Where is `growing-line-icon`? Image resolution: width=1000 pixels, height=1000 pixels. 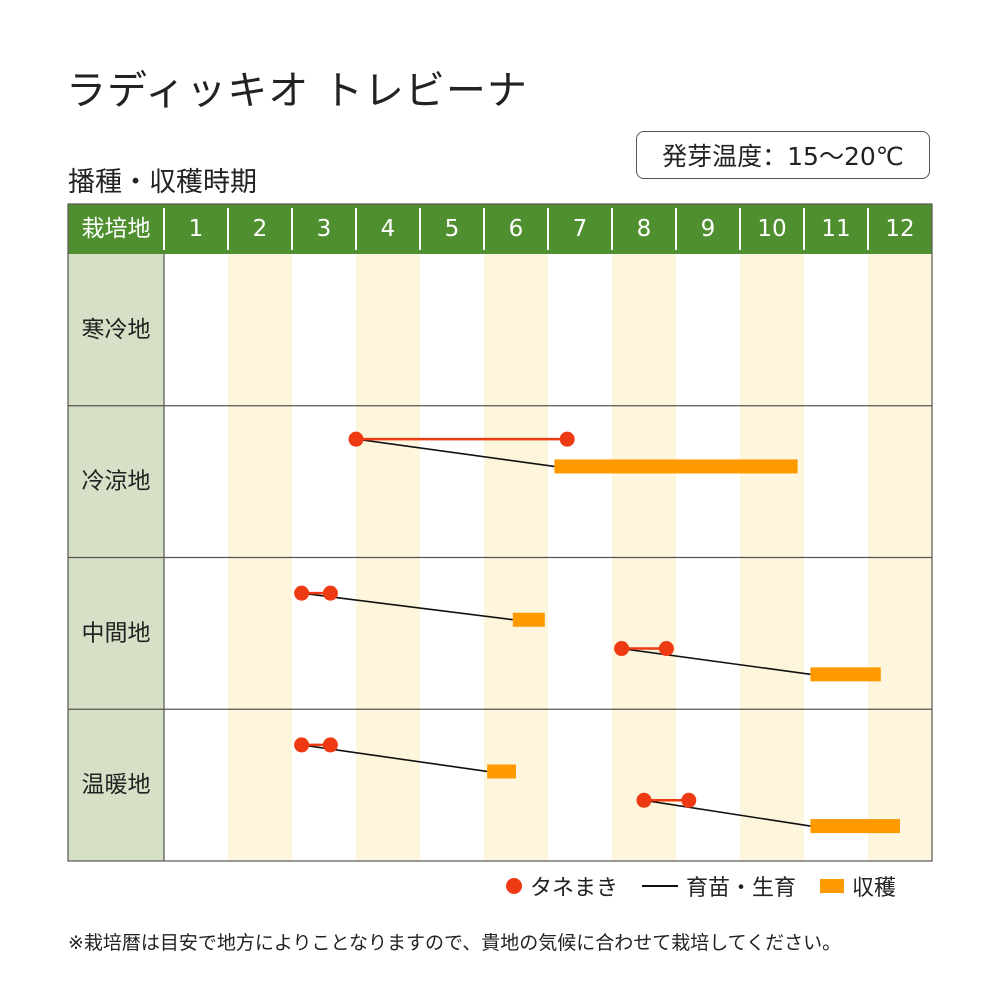
growing-line-icon is located at coordinates (660, 886).